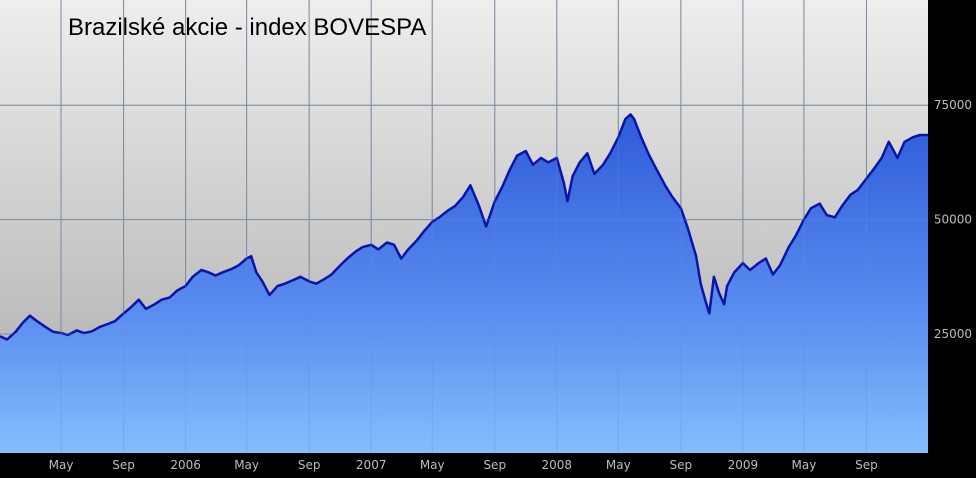  Describe the element at coordinates (953, 105) in the screenshot. I see `y-tick-label: 75000` at that location.